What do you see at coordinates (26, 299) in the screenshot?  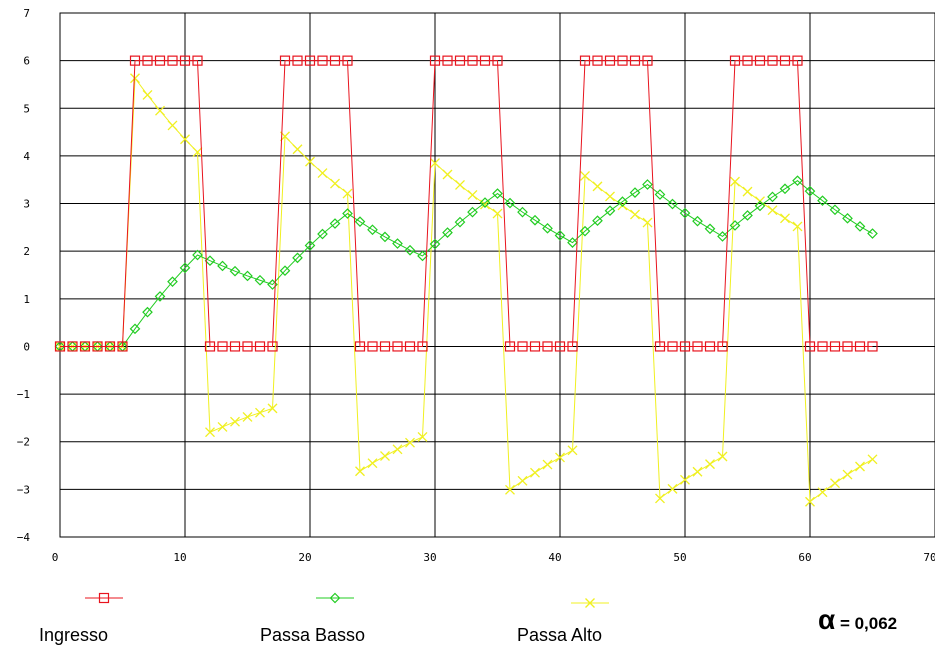 I see `y-tick-label: 1` at bounding box center [26, 299].